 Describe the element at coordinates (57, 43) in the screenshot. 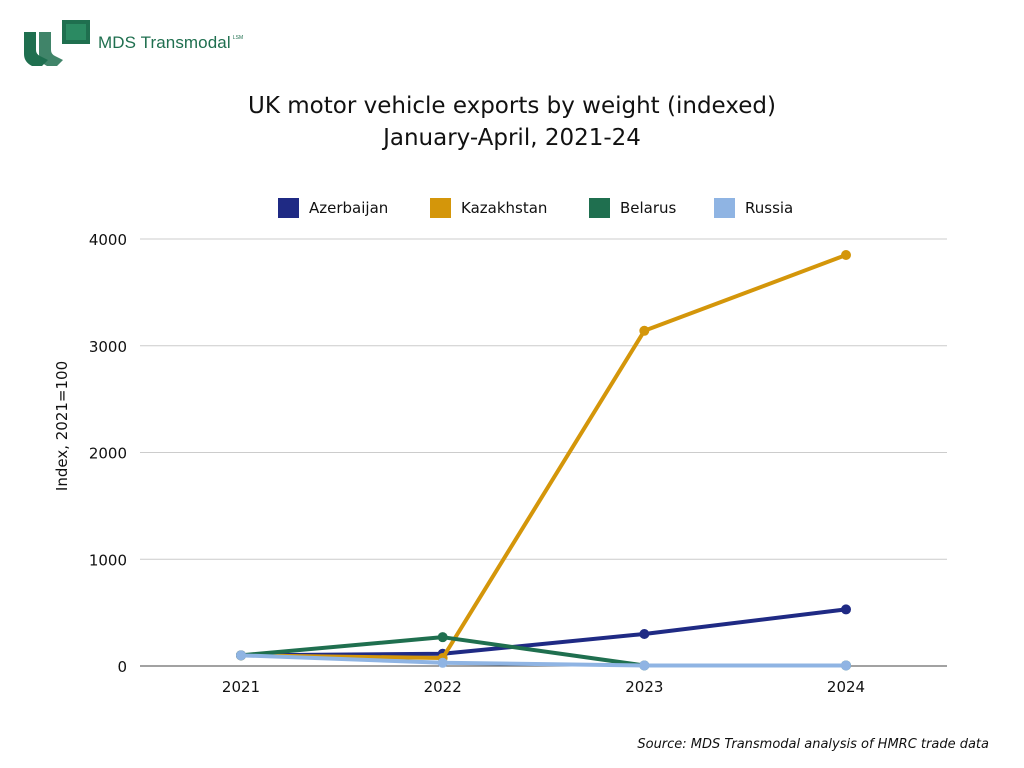

I see `logo-mark-icon` at that location.